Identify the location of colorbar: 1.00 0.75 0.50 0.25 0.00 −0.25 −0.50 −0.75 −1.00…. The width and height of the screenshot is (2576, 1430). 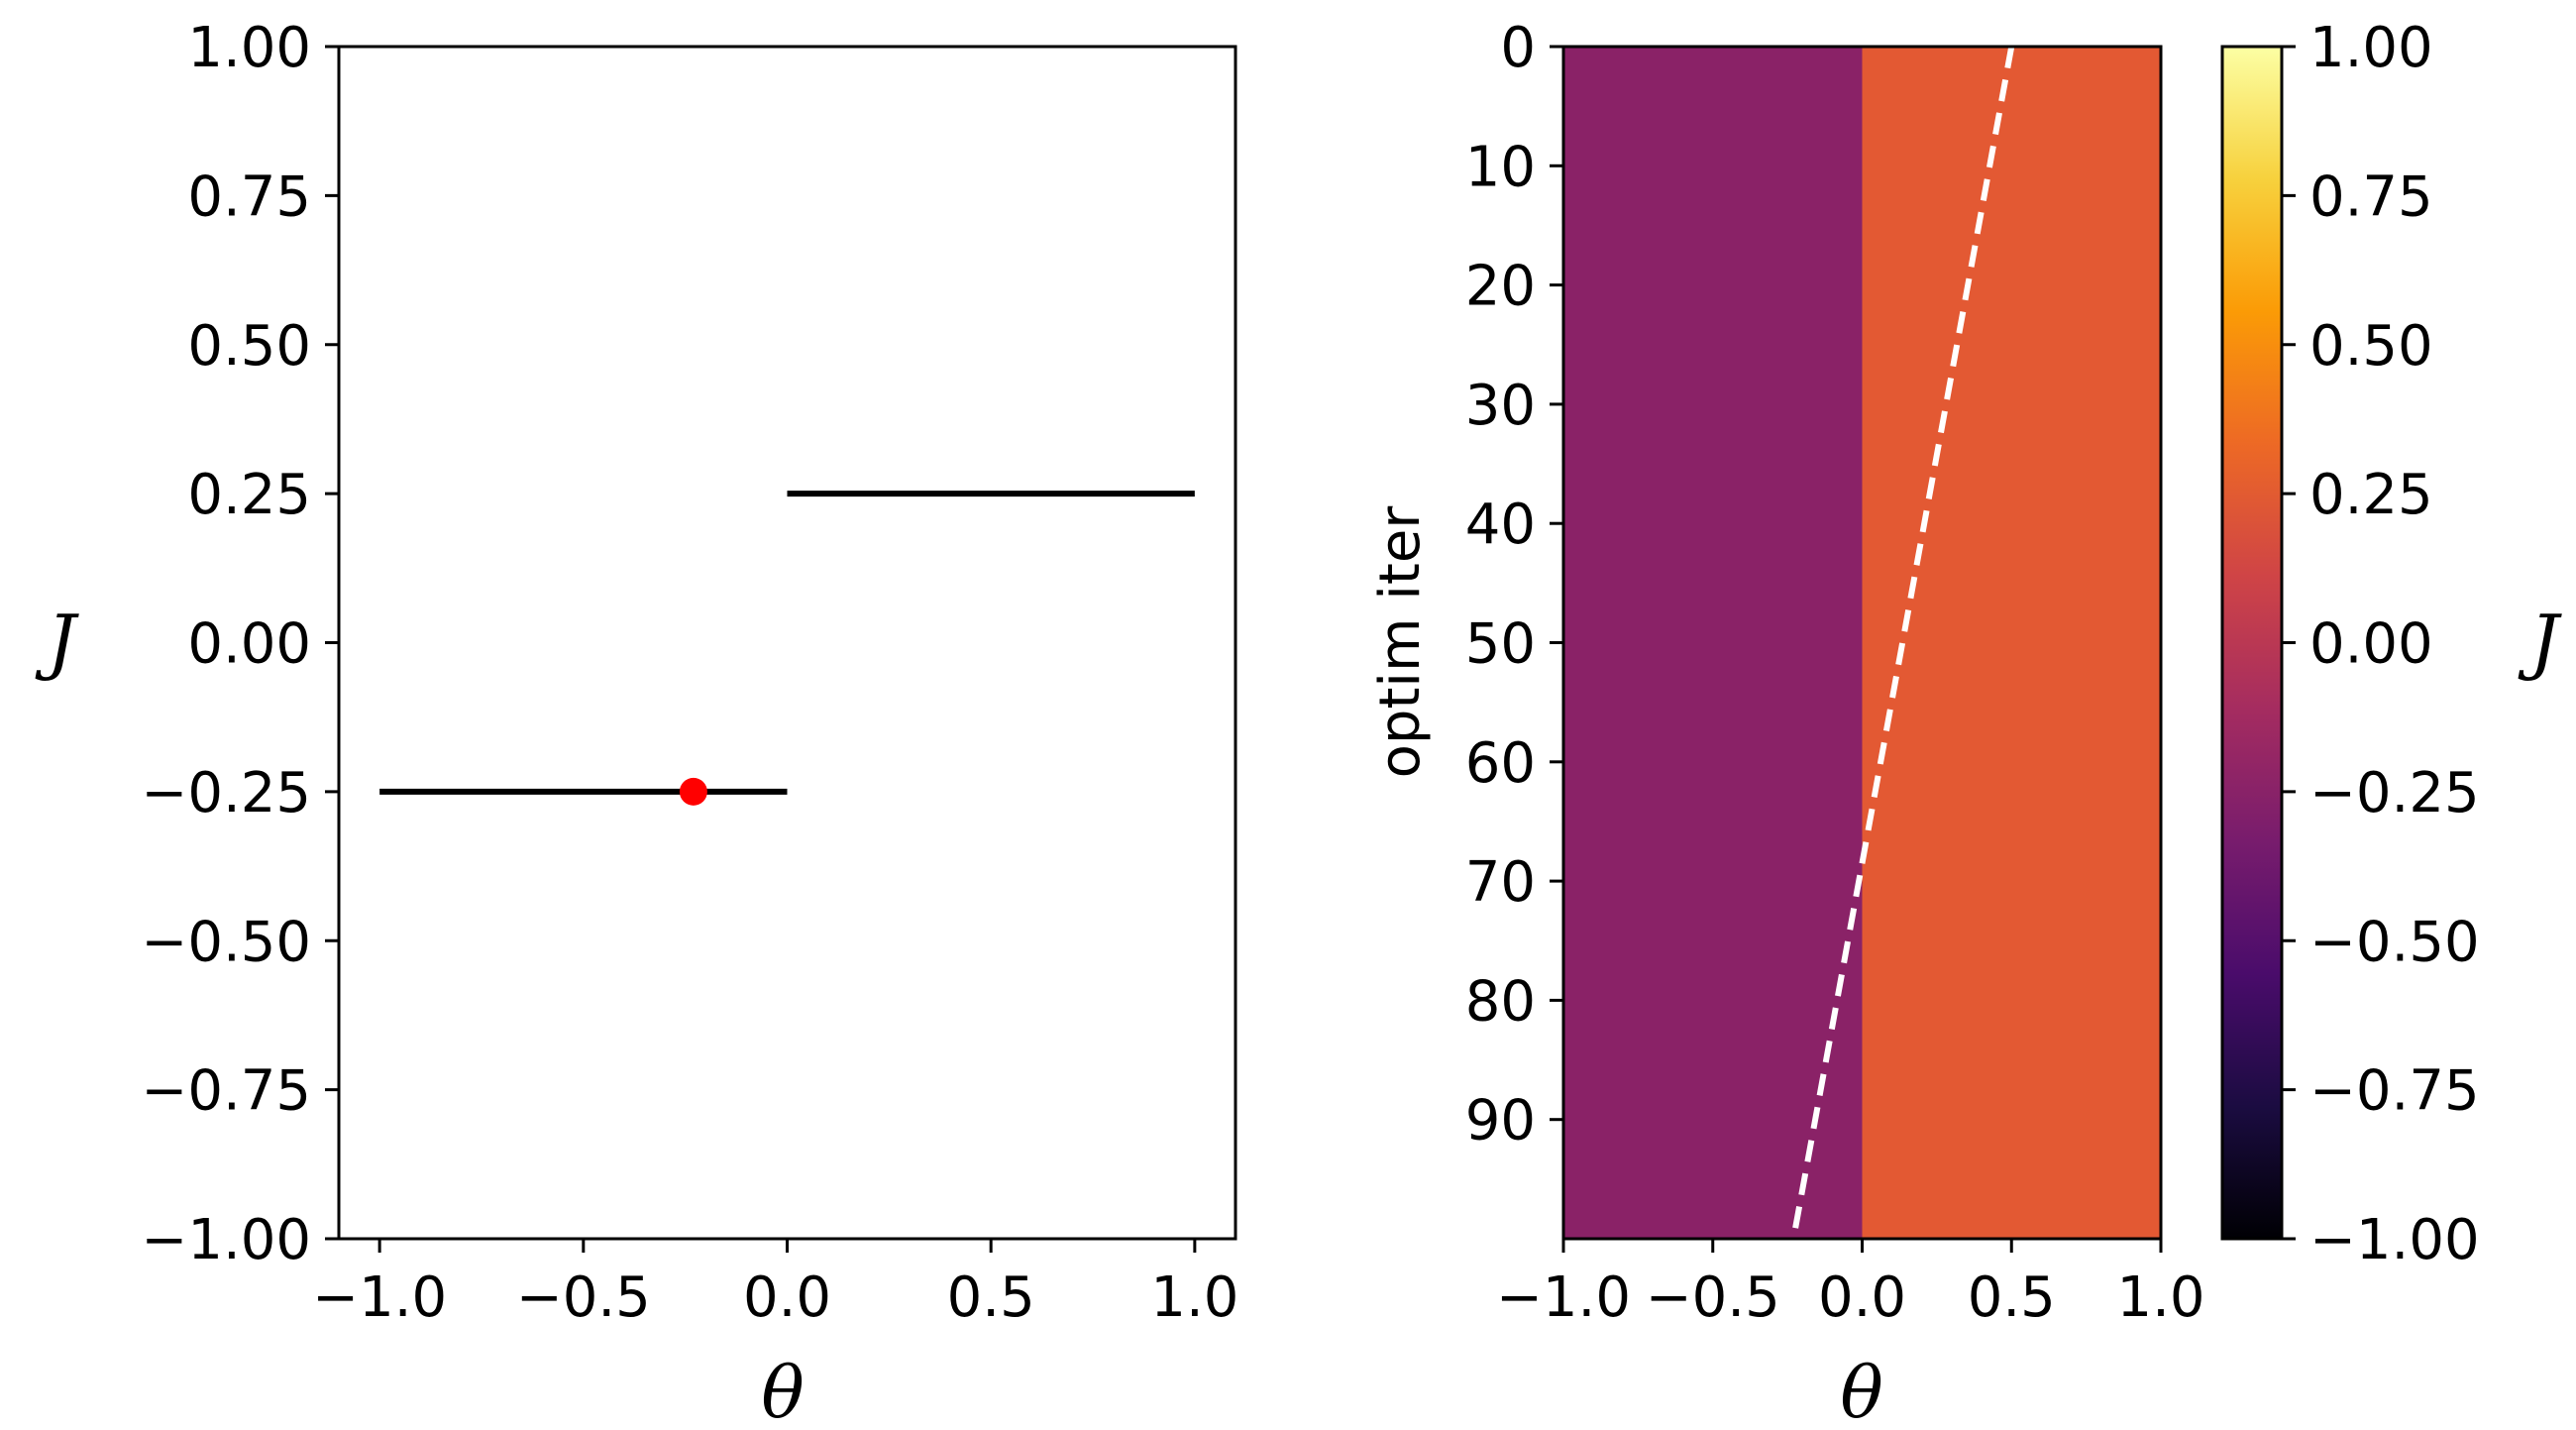
(2391, 644).